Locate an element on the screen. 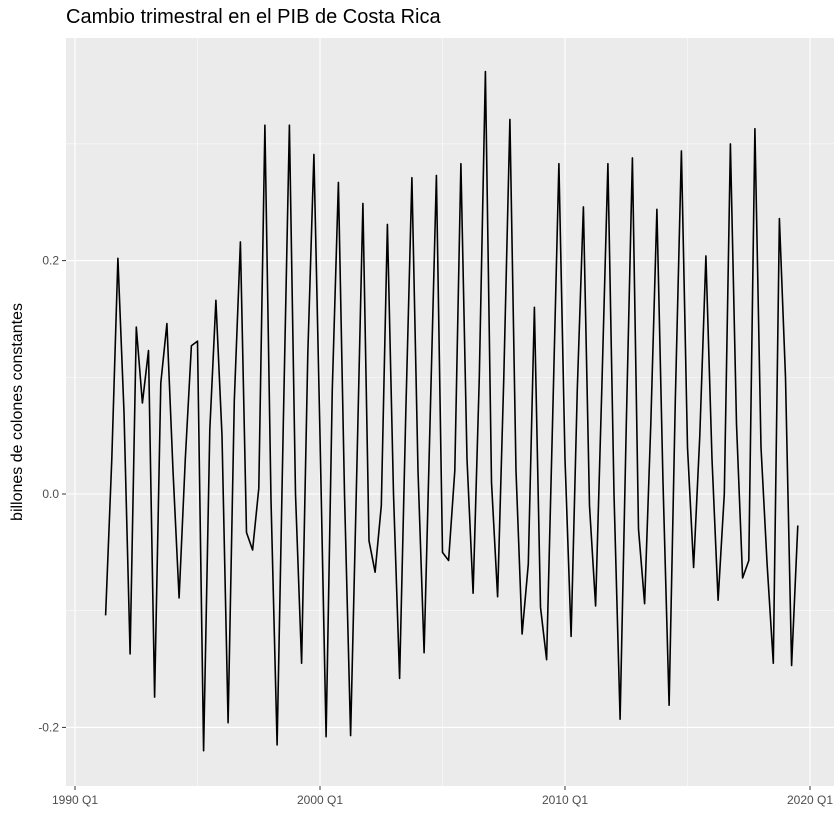 The image size is (840, 840). y-tick-label: 0.2 is located at coordinates (50, 261).